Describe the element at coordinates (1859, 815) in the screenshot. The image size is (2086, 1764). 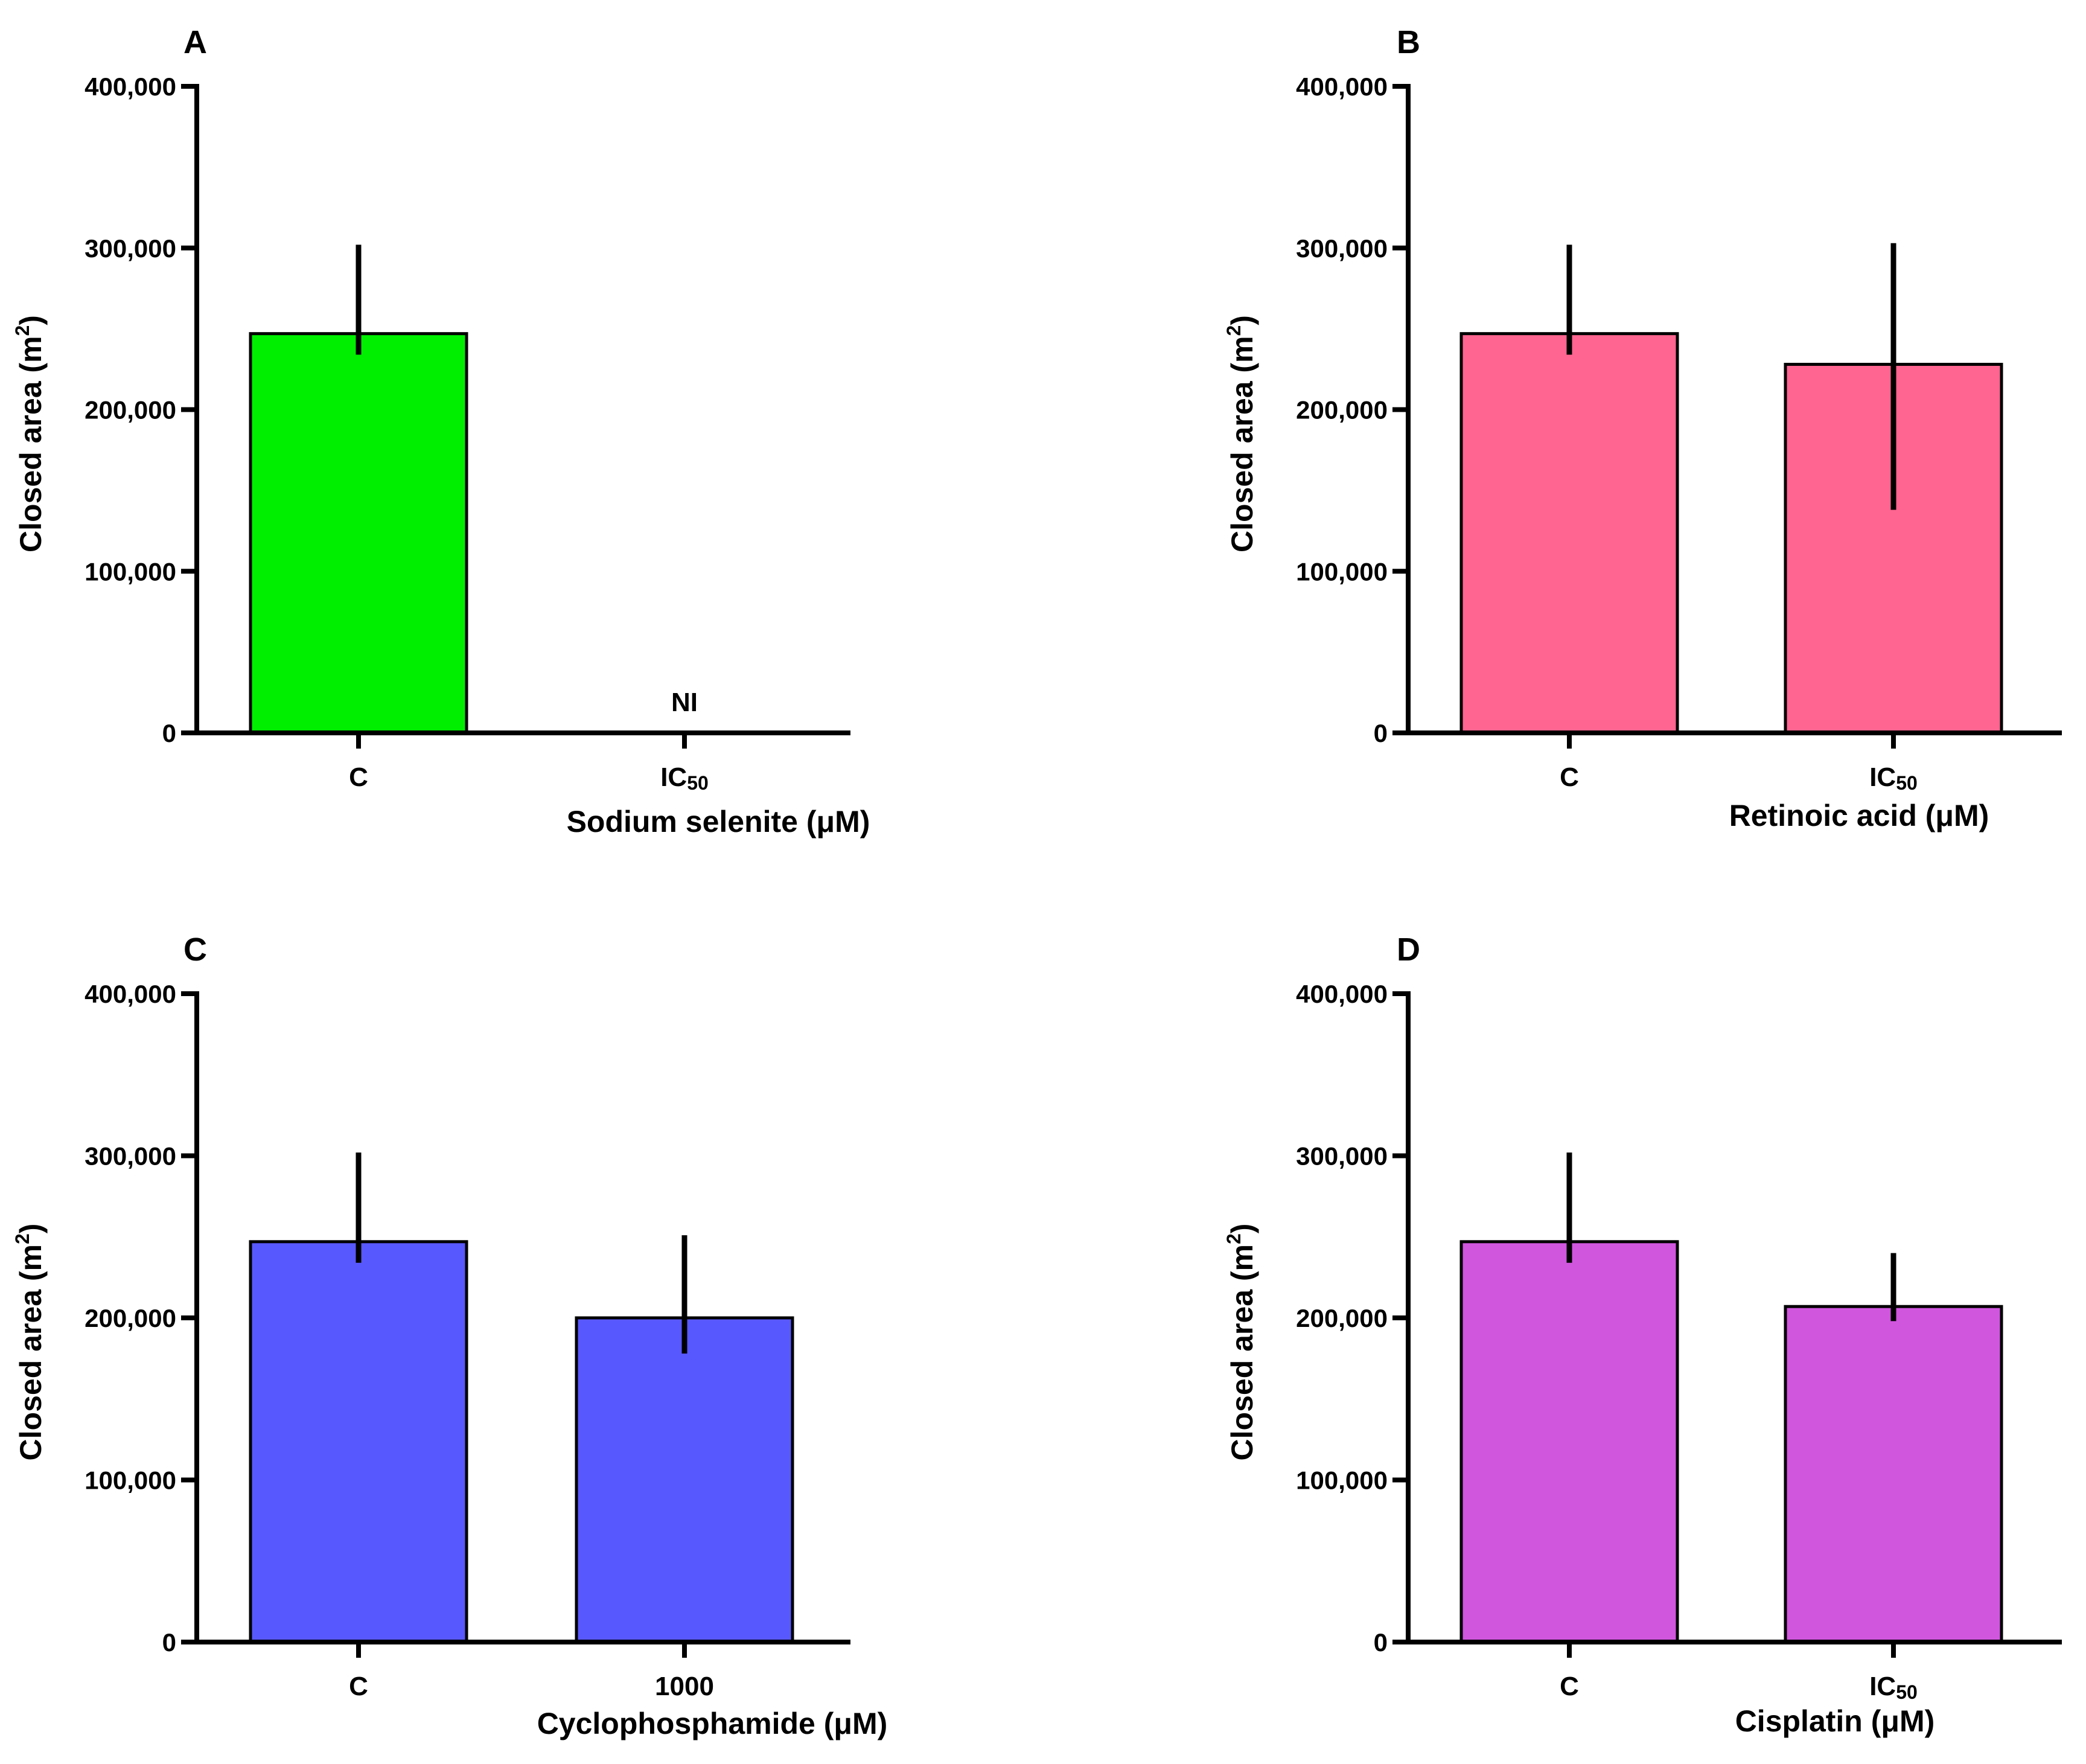
I see `x-axis-title: Retinoic acid (μM)` at that location.